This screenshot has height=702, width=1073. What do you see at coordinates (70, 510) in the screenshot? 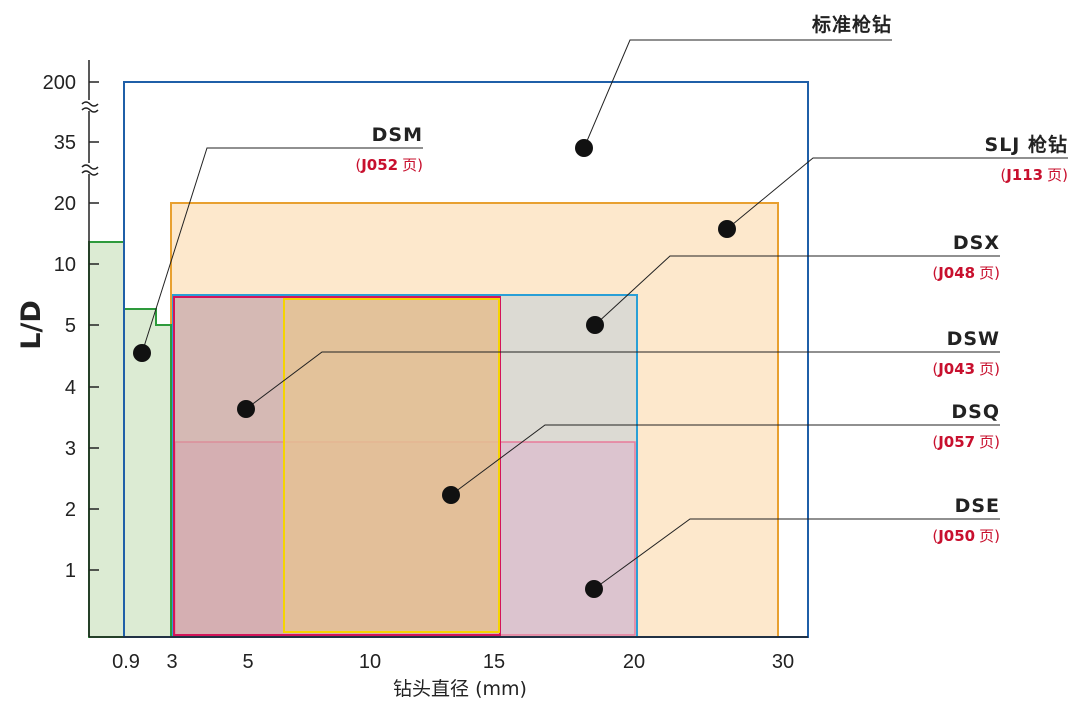
I see `y-tick-label: 2` at bounding box center [70, 510].